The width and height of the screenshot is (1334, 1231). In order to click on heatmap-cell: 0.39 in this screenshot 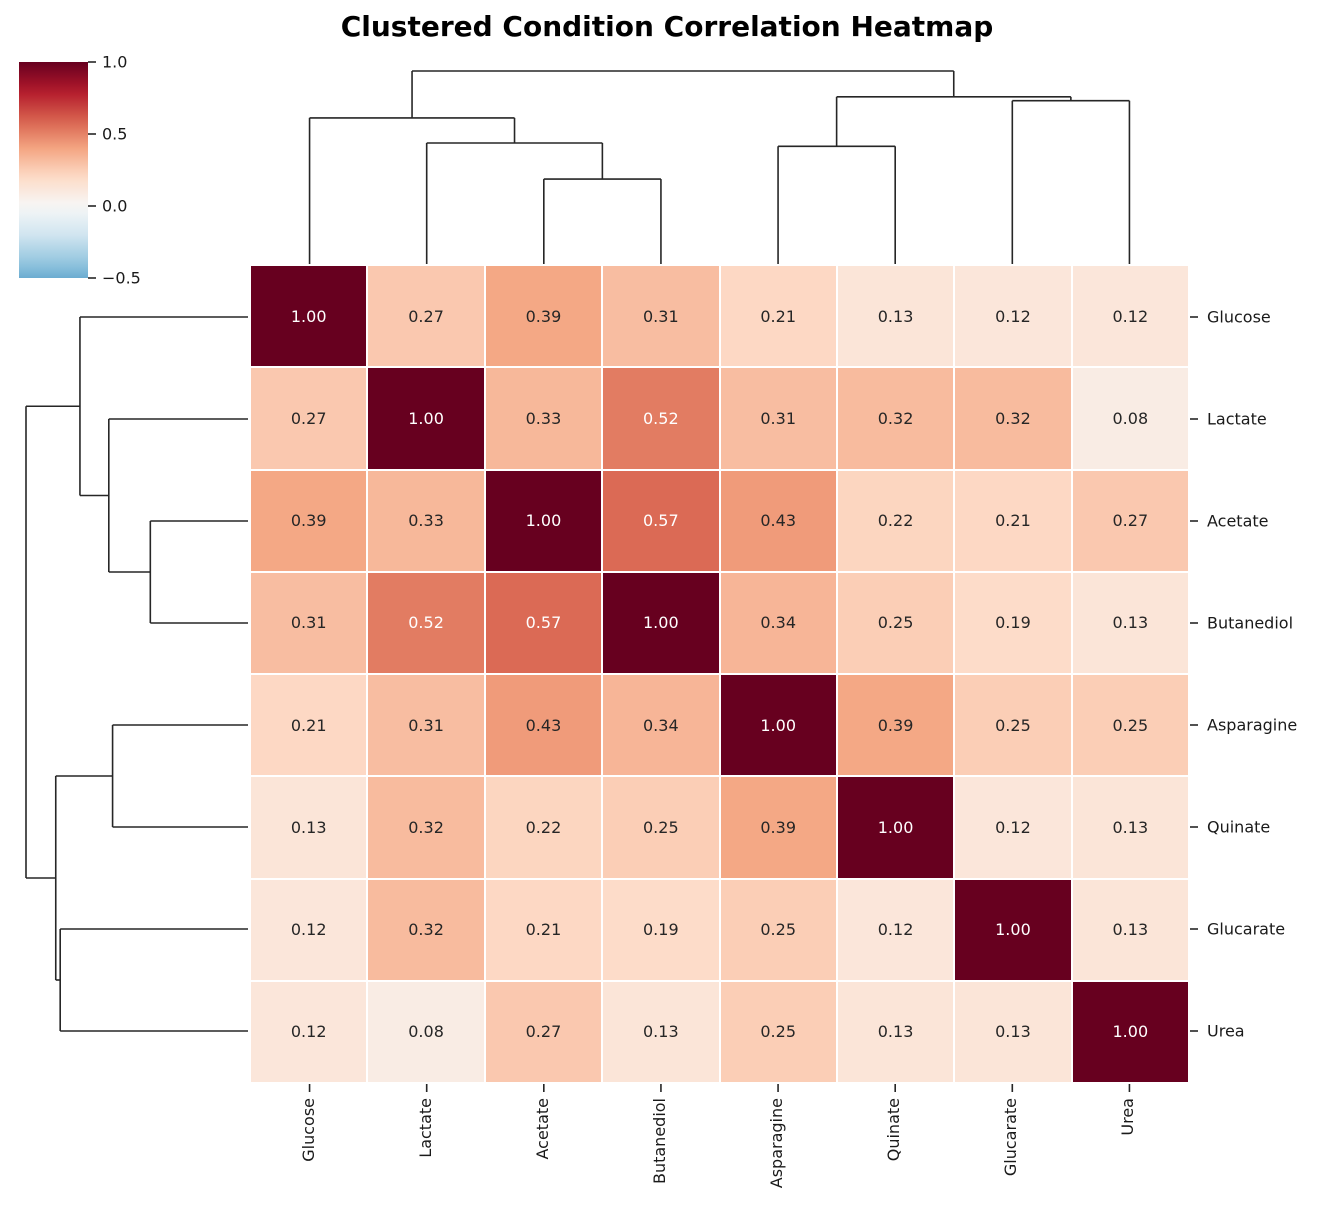, I will do `click(895, 725)`.